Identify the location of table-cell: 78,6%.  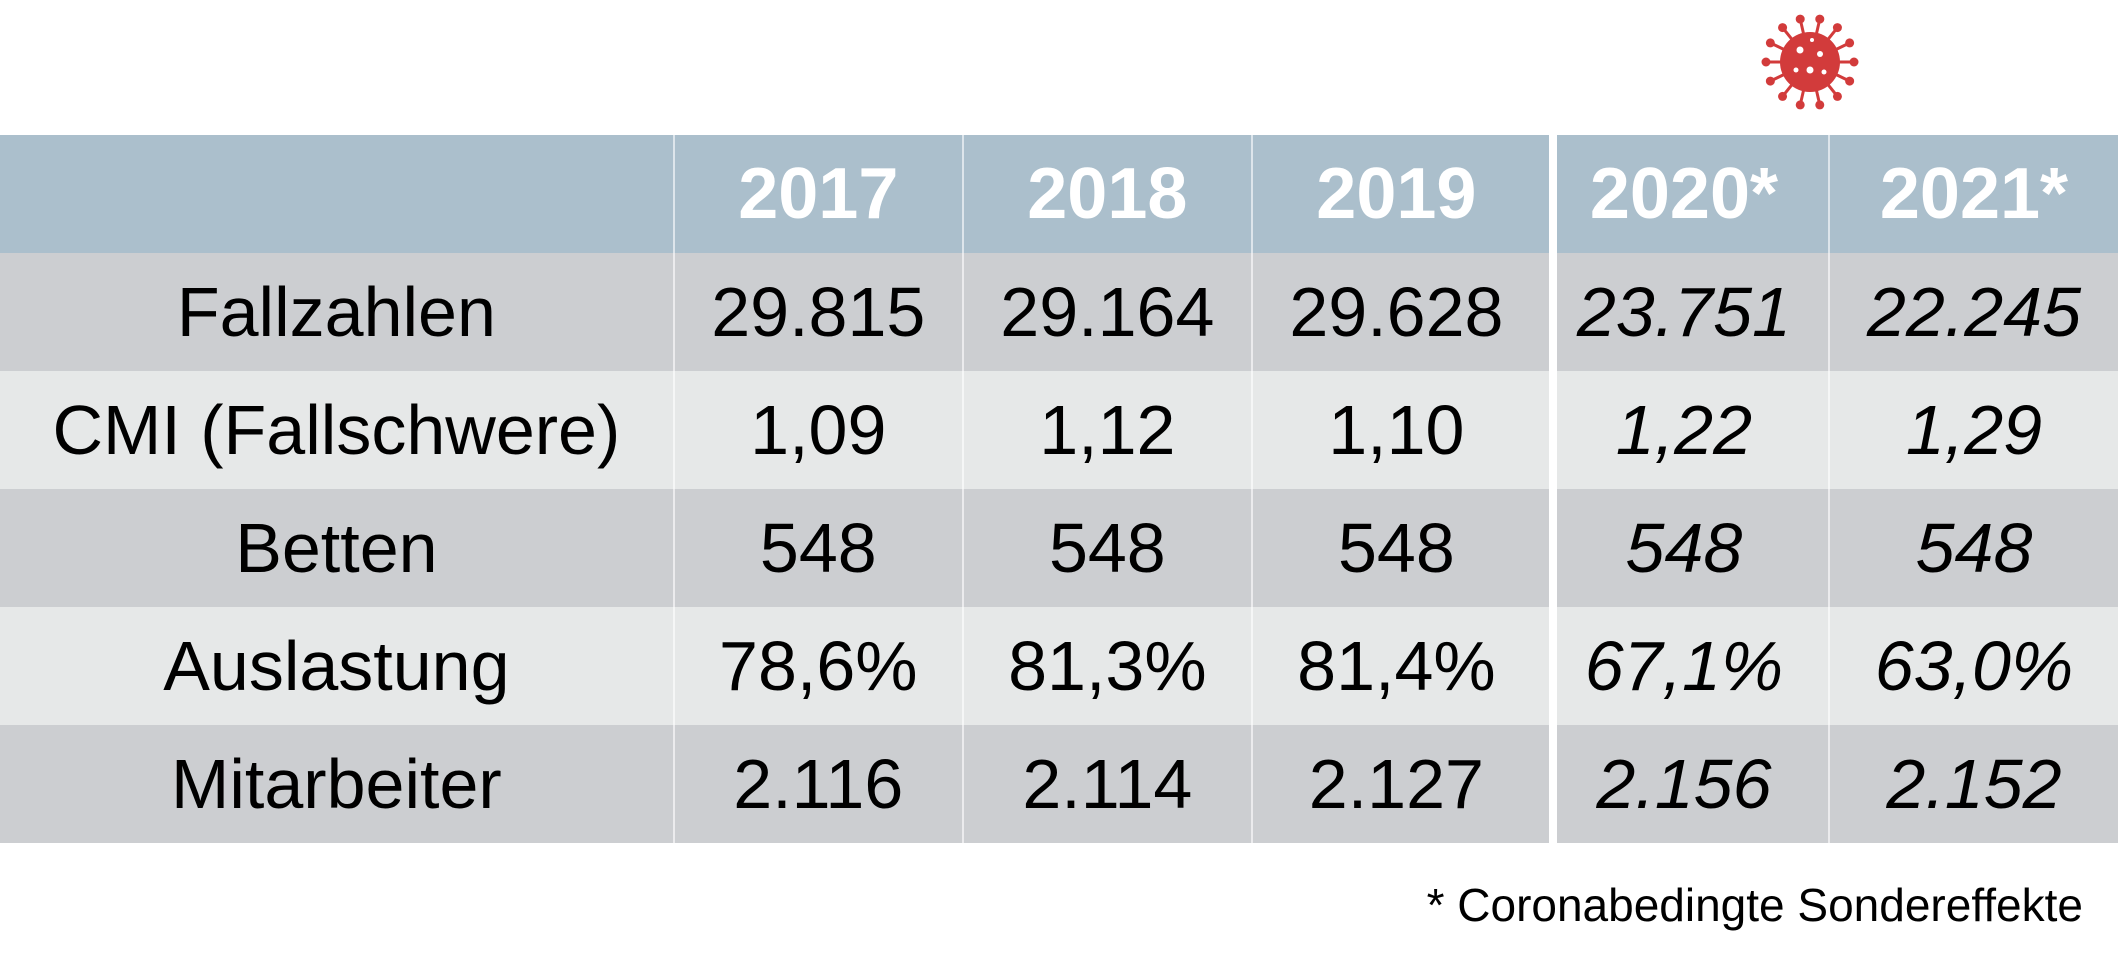
(817, 666).